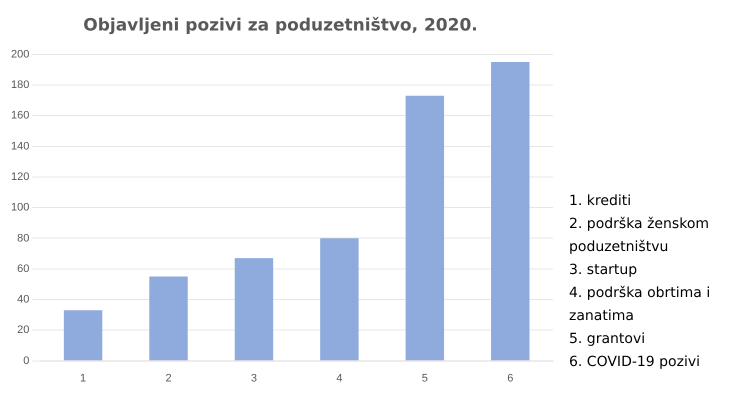 This screenshot has height=398, width=743. I want to click on text: 5. grantovi, so click(607, 339).